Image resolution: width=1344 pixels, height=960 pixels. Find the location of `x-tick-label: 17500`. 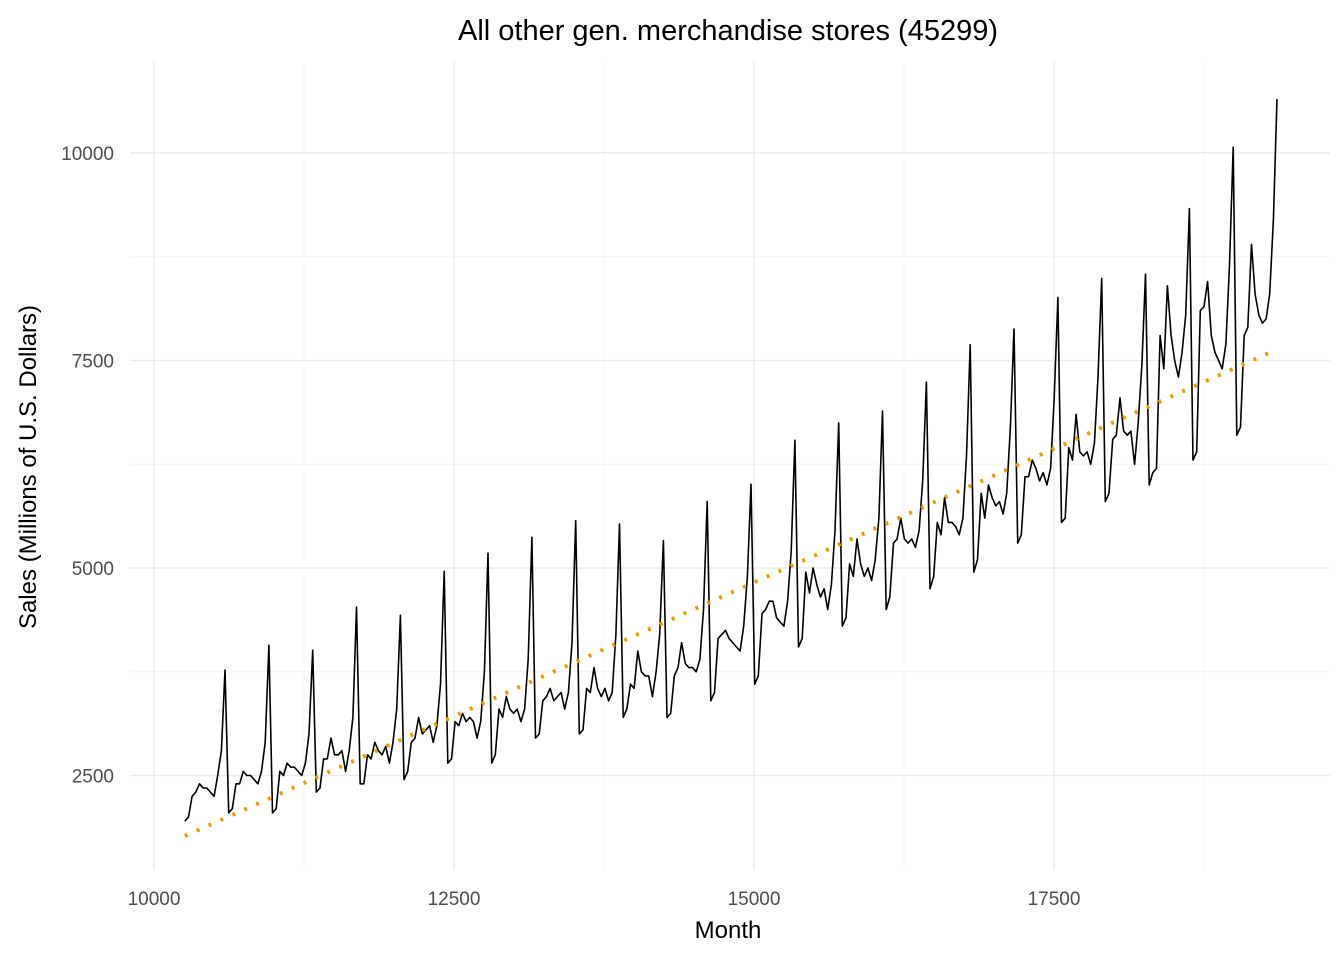

x-tick-label: 17500 is located at coordinates (1054, 899).